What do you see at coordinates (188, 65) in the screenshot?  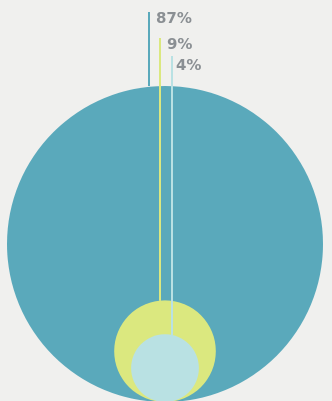 I see `value-label-4: 4%` at bounding box center [188, 65].